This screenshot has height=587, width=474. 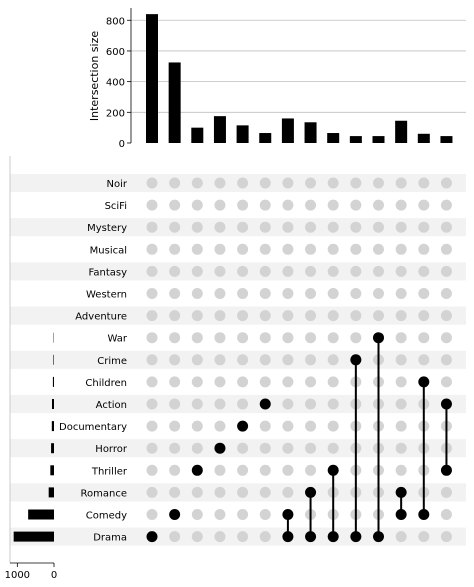 I want to click on set-label: Comedy, so click(x=106, y=516).